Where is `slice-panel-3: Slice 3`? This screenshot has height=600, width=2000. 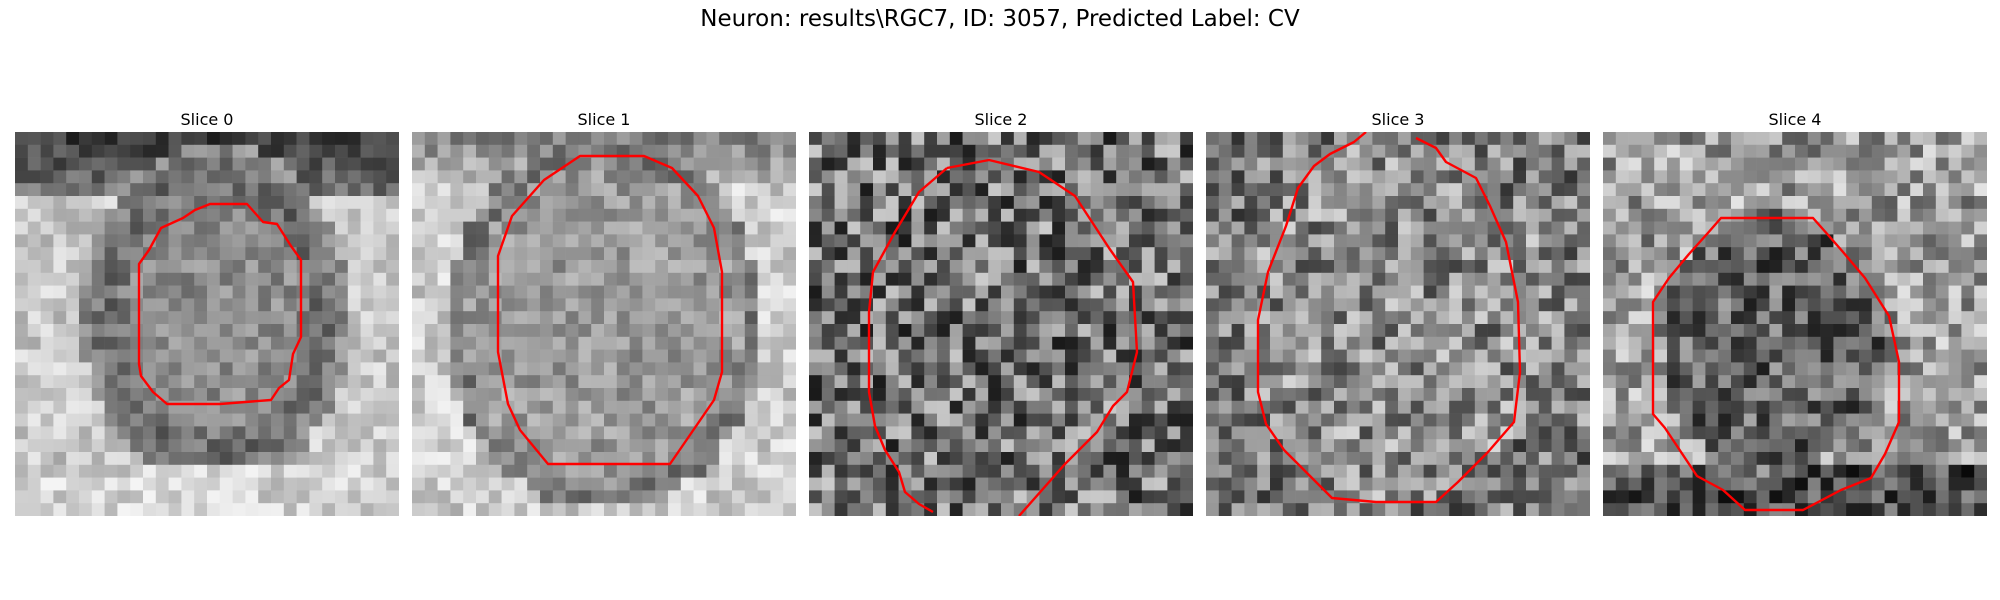
slice-panel-3: Slice 3 is located at coordinates (1398, 312).